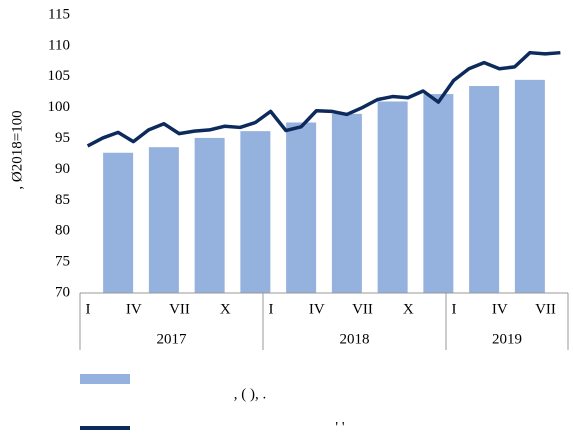 This screenshot has height=434, width=573. I want to click on y-axis-label: , Ø2018=100, so click(17, 149).